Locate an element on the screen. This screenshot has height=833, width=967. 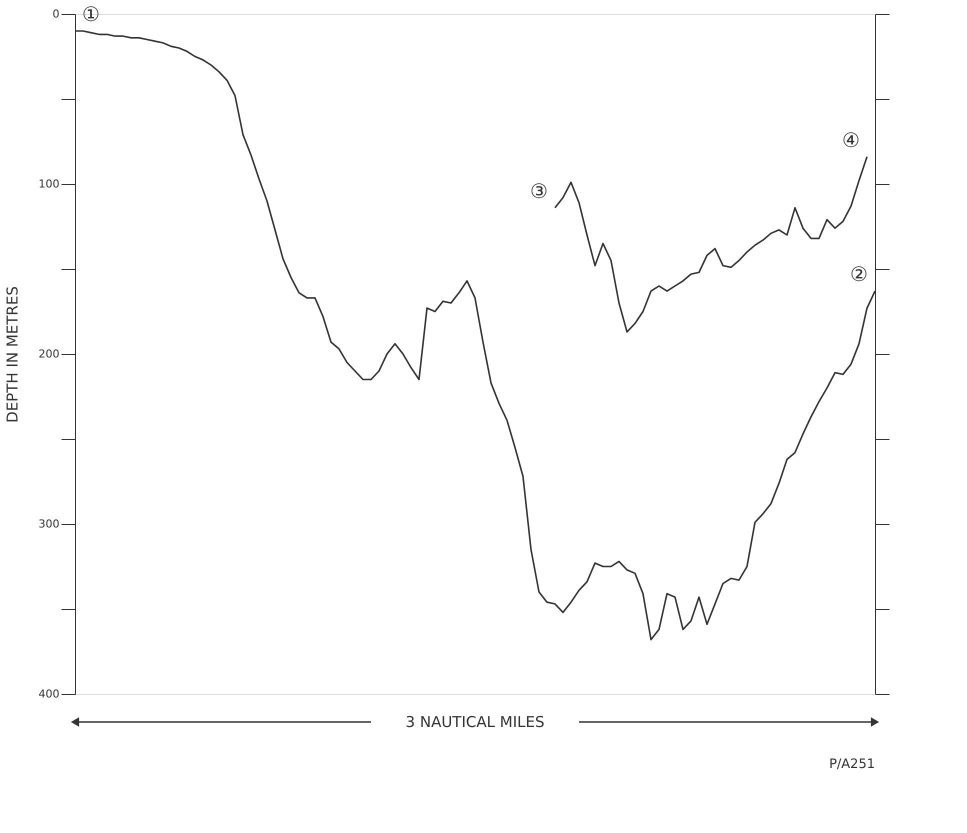
y-tick-label: 0 is located at coordinates (56, 14).